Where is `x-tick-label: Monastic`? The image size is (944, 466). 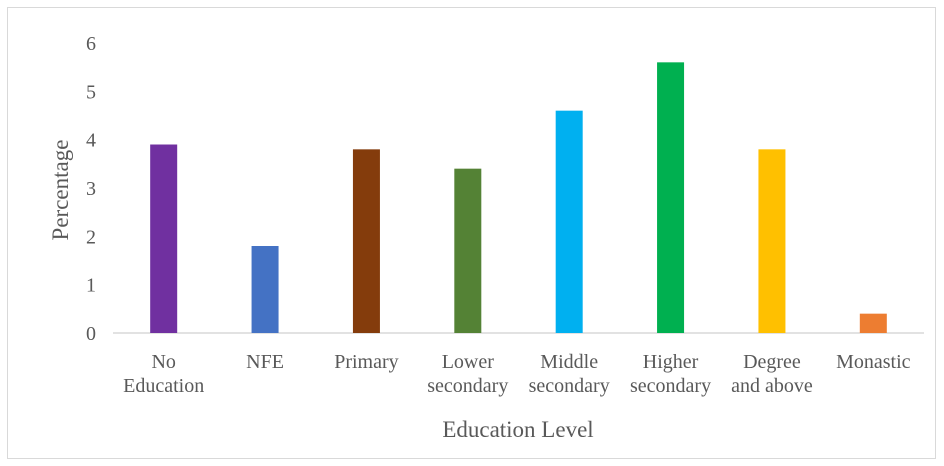 x-tick-label: Monastic is located at coordinates (873, 362).